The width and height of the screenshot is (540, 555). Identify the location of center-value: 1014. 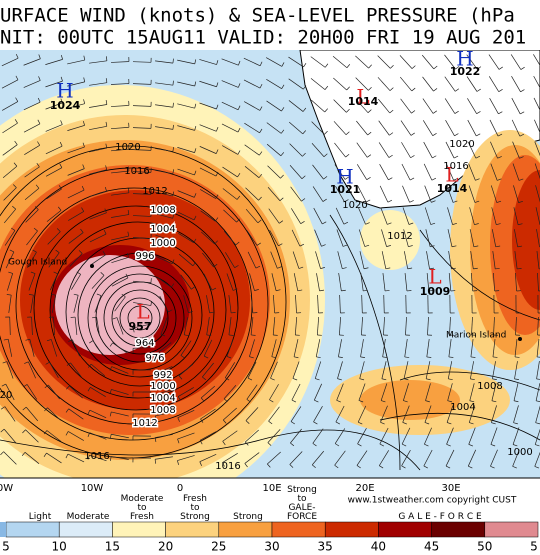
(363, 101).